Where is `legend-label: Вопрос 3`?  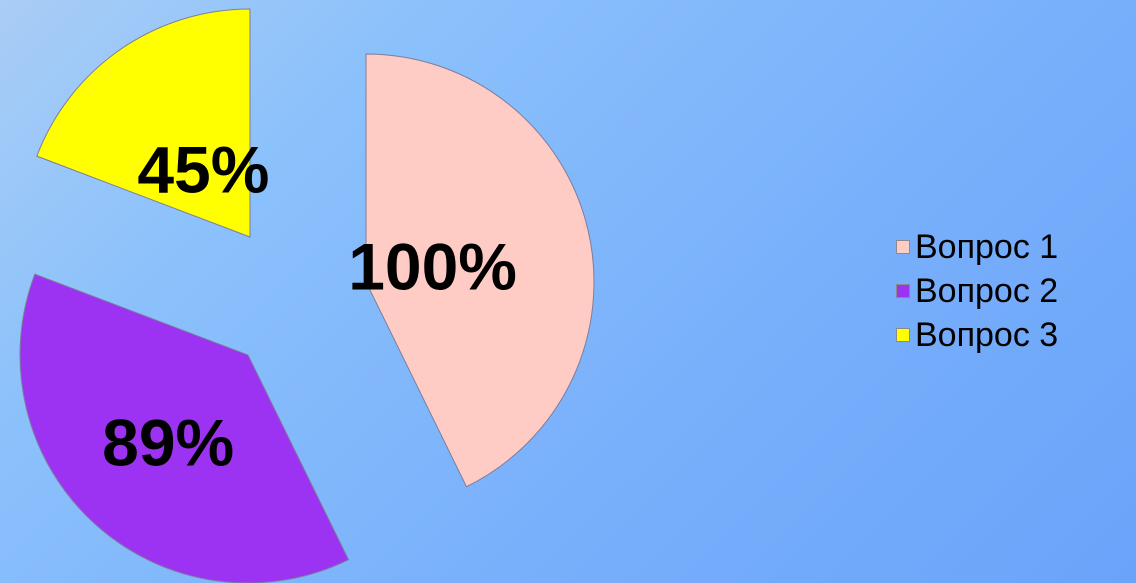 legend-label: Вопрос 3 is located at coordinates (987, 335).